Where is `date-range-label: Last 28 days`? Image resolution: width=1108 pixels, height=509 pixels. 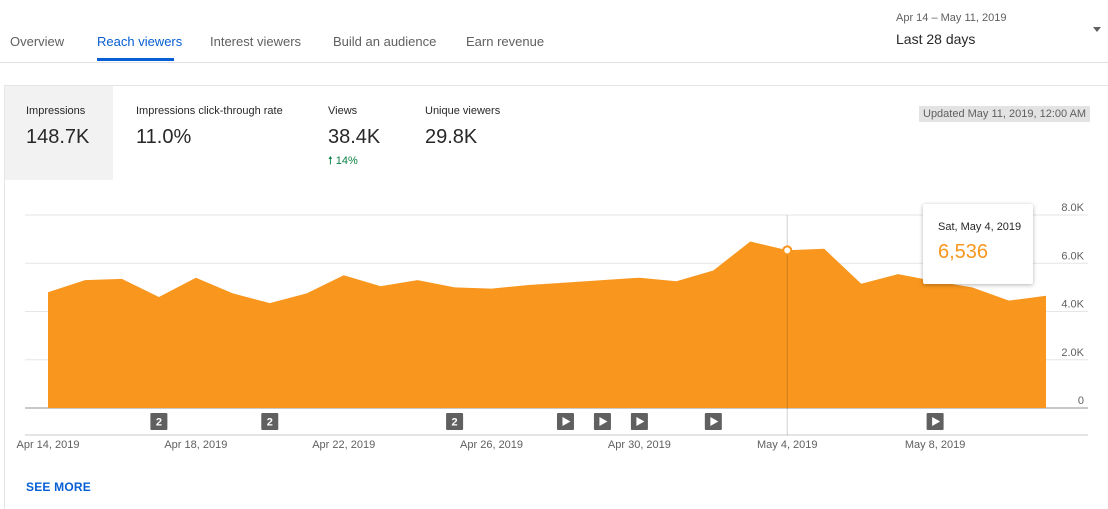
date-range-label: Last 28 days is located at coordinates (936, 39).